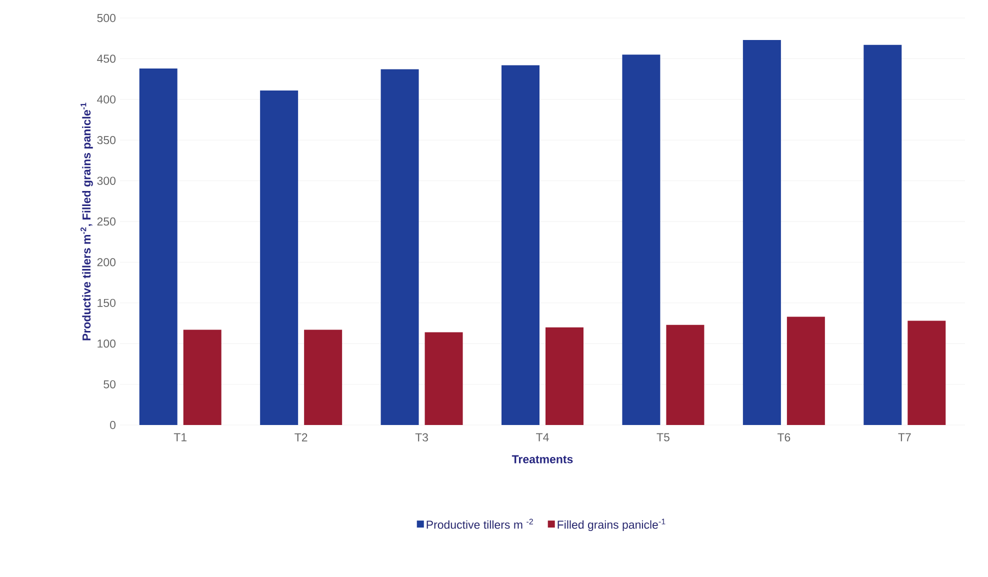 The image size is (988, 577). Describe the element at coordinates (106, 58) in the screenshot. I see `y-tick-label: 450` at that location.